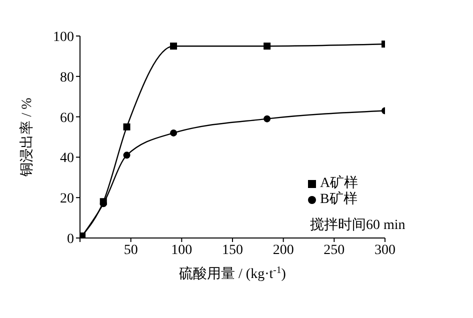 This screenshot has height=318, width=473. I want to click on y-tick-label: 40, so click(67, 158).